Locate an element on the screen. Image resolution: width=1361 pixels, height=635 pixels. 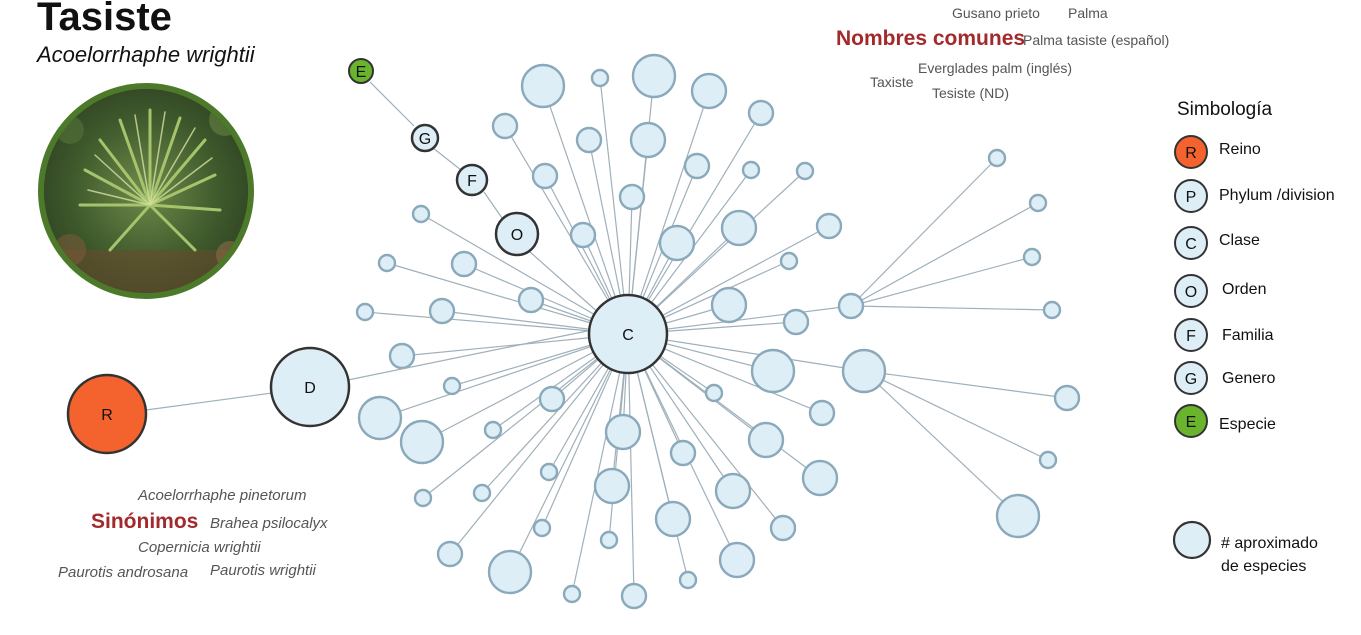
common-name: Everglades palm (inglés) is located at coordinates (995, 68).